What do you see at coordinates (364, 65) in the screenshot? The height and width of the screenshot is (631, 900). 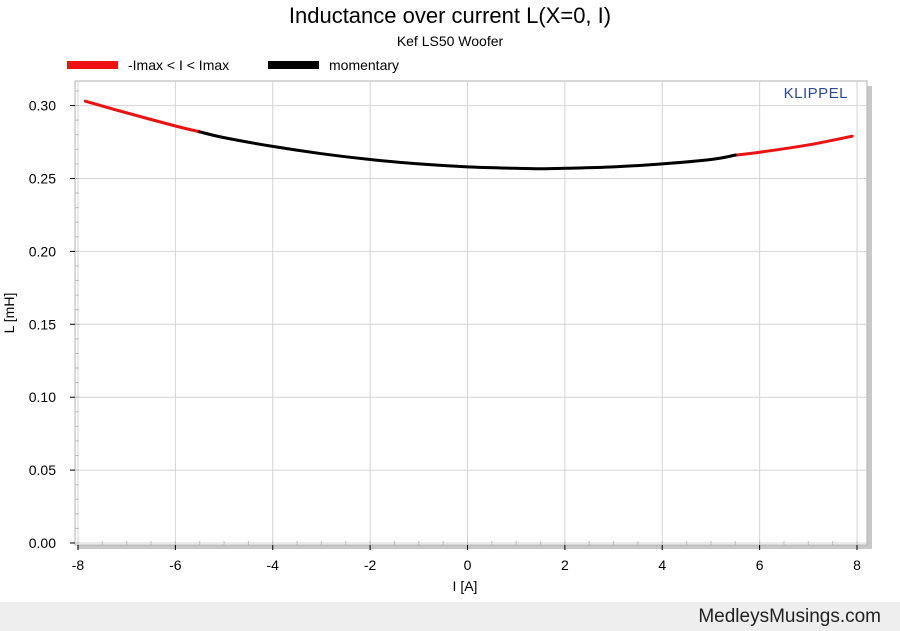 I see `legend-label-1: momentary` at bounding box center [364, 65].